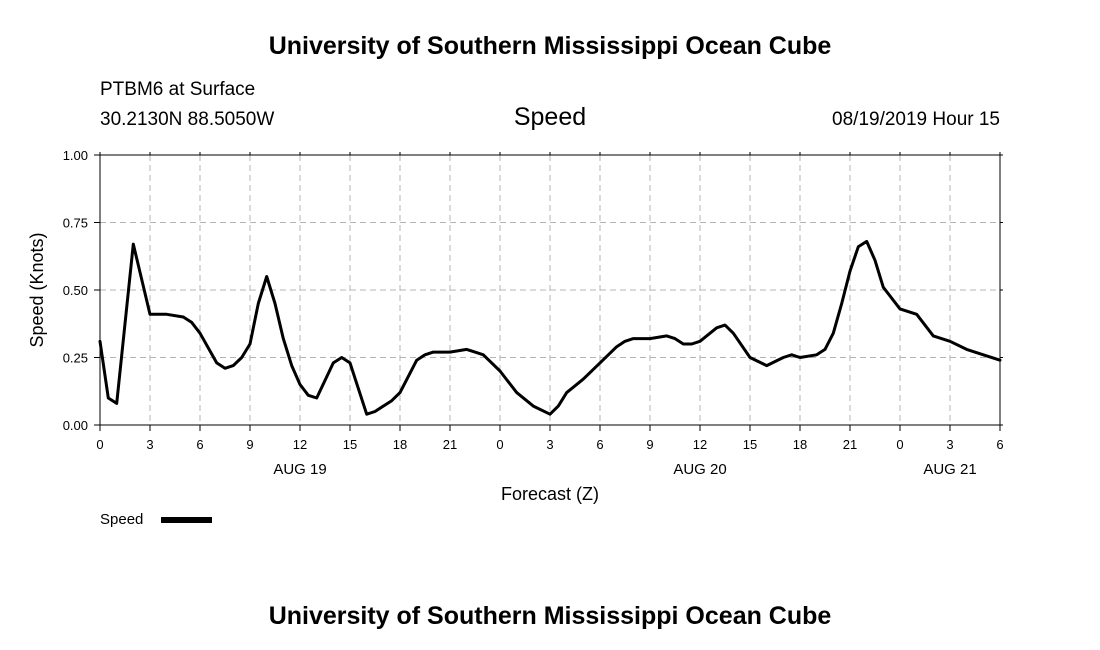 Image resolution: width=1100 pixels, height=650 pixels. What do you see at coordinates (299, 469) in the screenshot?
I see `date-label: AUG 19` at bounding box center [299, 469].